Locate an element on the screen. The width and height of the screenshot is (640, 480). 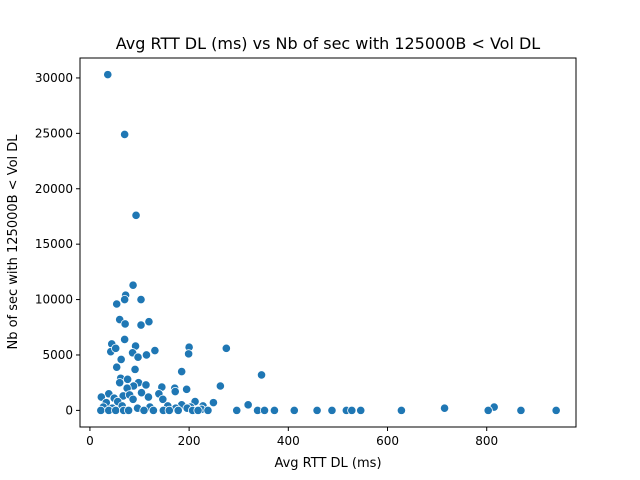
x-tick-label: 0 is located at coordinates (90, 441).